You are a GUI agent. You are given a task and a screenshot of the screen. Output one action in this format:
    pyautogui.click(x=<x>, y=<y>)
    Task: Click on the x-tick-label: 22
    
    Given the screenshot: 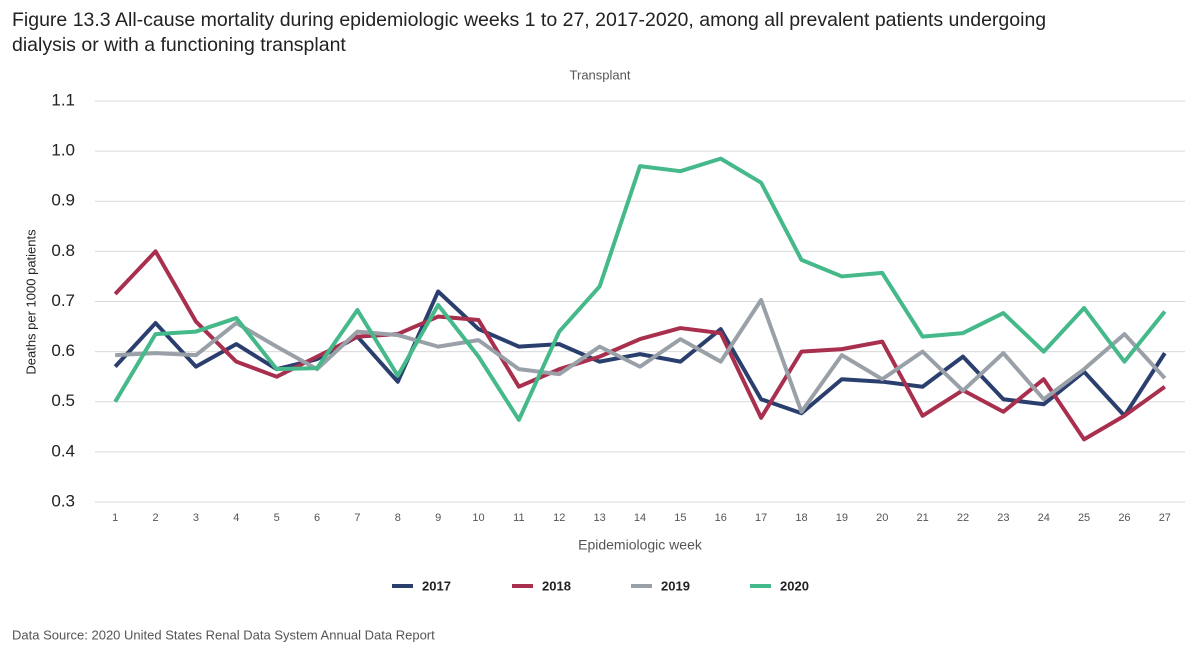 What is the action you would take?
    pyautogui.click(x=963, y=518)
    